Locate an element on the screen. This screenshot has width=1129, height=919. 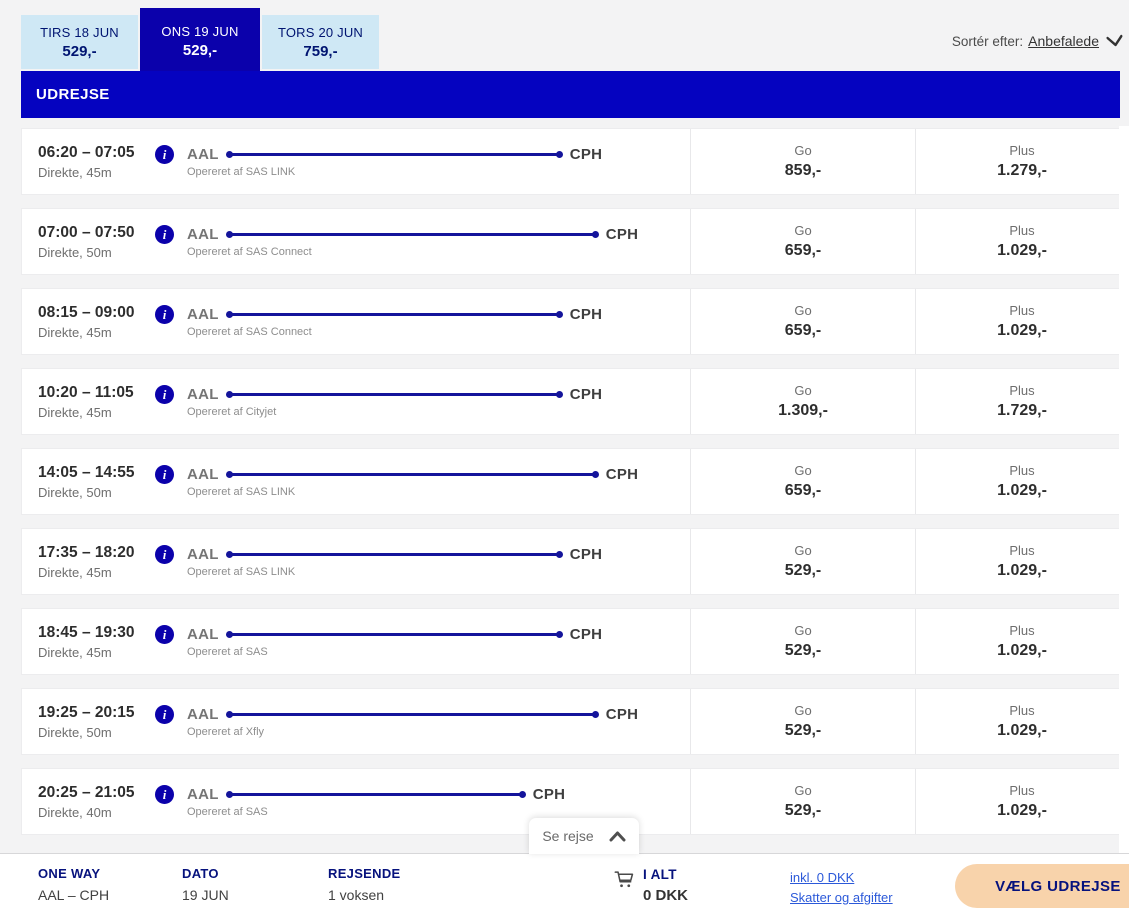
tab-date-label: TORS 20 JUN is located at coordinates (320, 32).